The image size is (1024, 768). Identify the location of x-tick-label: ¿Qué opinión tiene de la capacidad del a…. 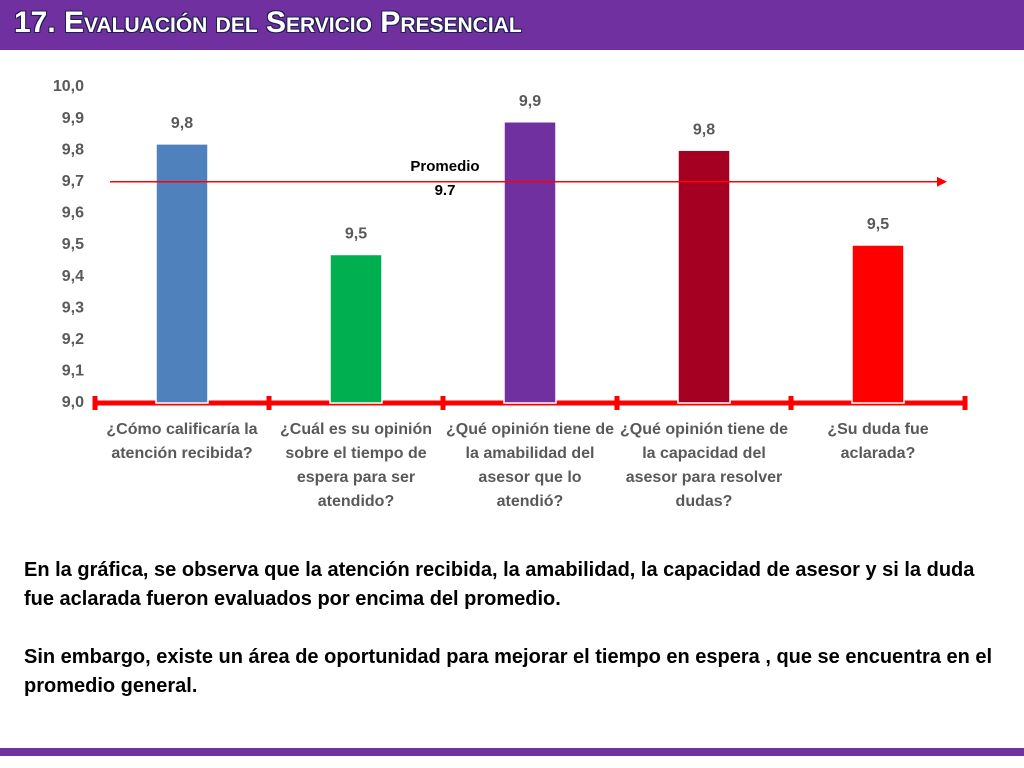
(704, 465).